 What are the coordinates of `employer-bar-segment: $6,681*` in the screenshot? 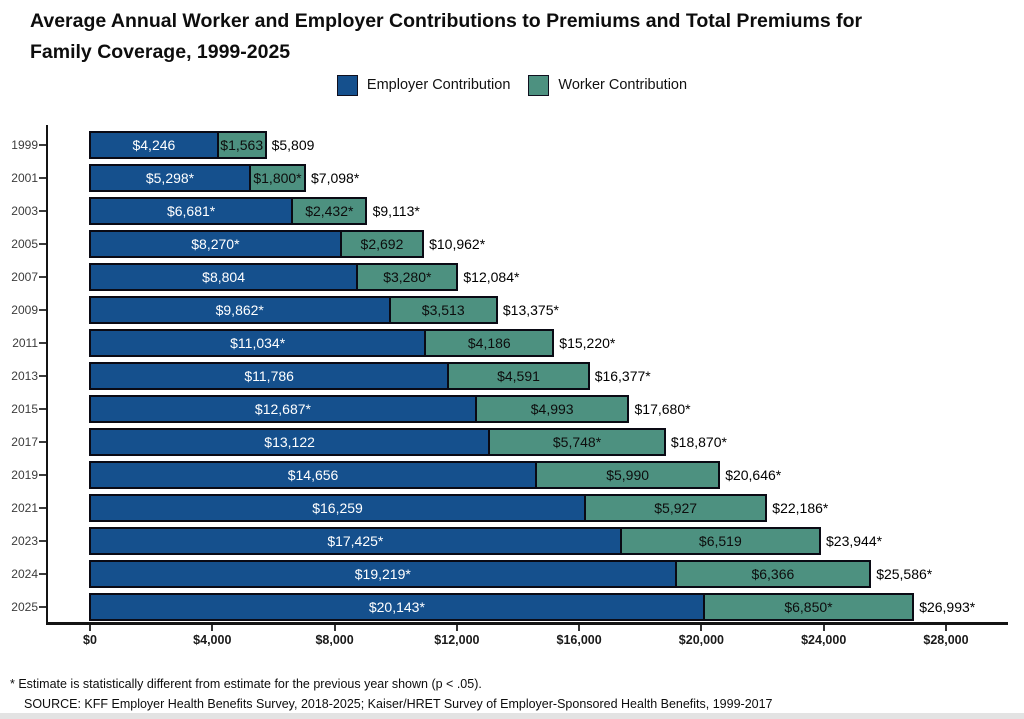 It's located at (191, 211).